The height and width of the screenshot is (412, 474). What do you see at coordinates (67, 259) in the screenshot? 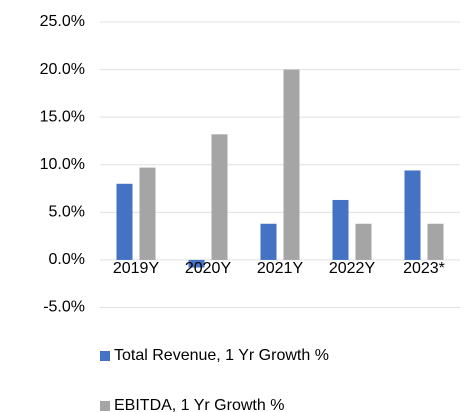
I see `y-tick-label: 0.0%` at bounding box center [67, 259].